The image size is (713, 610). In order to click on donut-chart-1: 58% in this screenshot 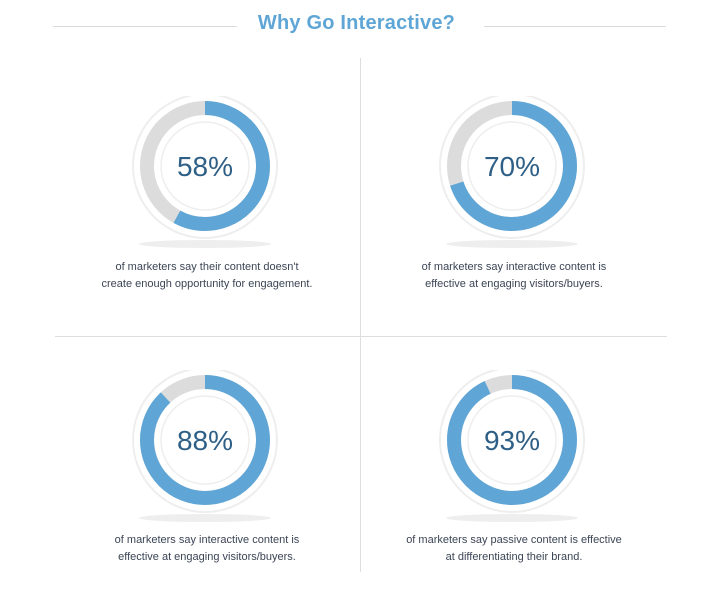, I will do `click(205, 172)`.